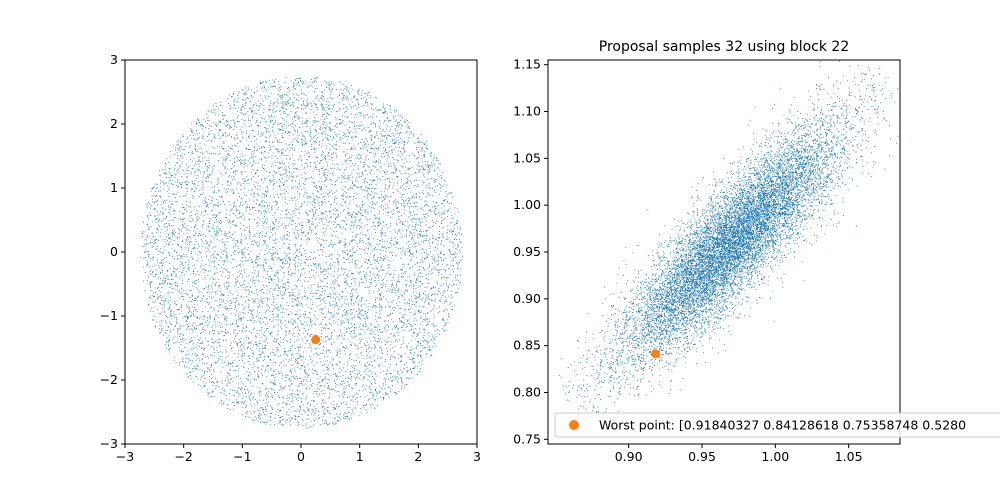 The width and height of the screenshot is (1000, 500). I want to click on left-x-ticks: −3 −2 −1 0 1 2 3, so click(298, 454).